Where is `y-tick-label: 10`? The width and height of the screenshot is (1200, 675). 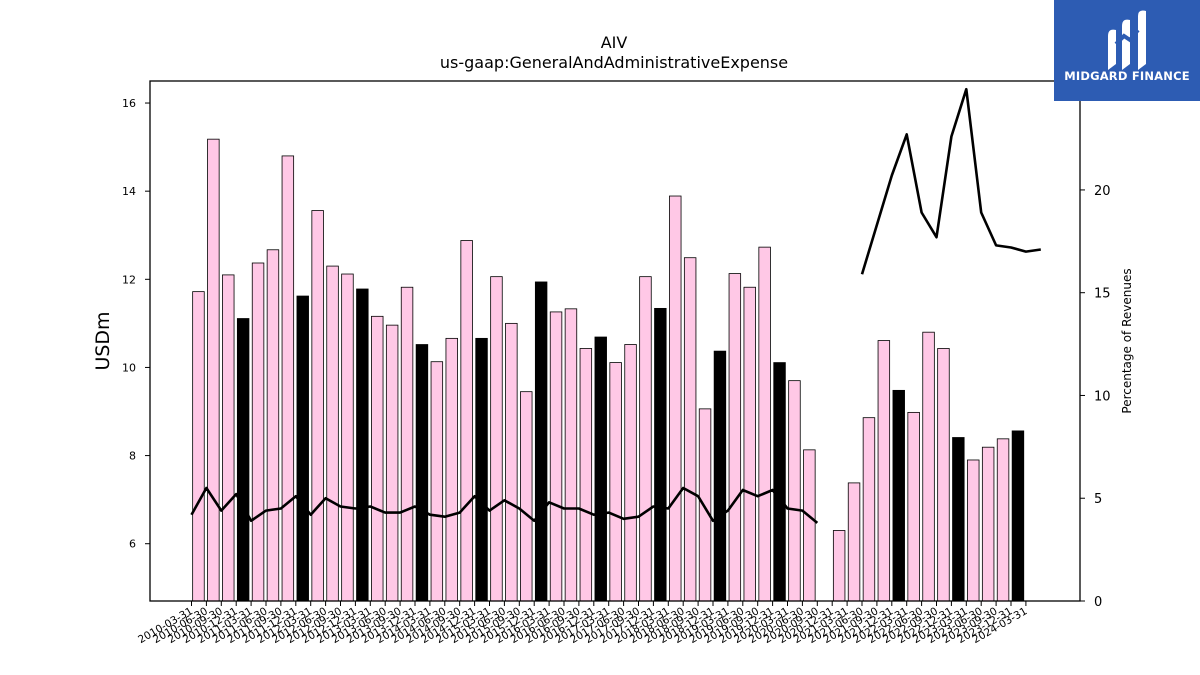
y-tick-label: 10 is located at coordinates (129, 367).